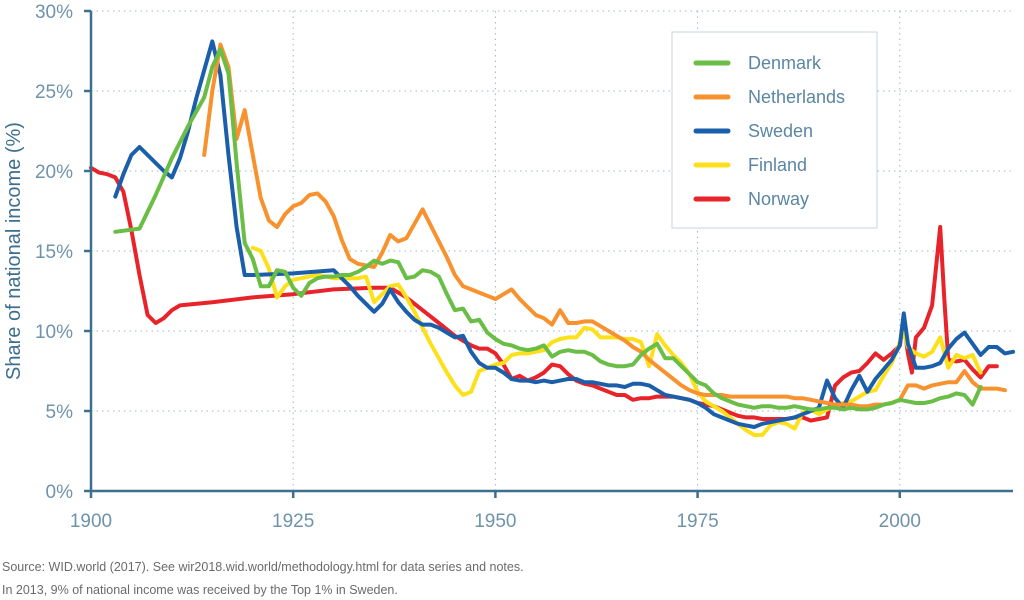 This screenshot has width=1024, height=600. What do you see at coordinates (54, 332) in the screenshot?
I see `y-tick-label: 10%` at bounding box center [54, 332].